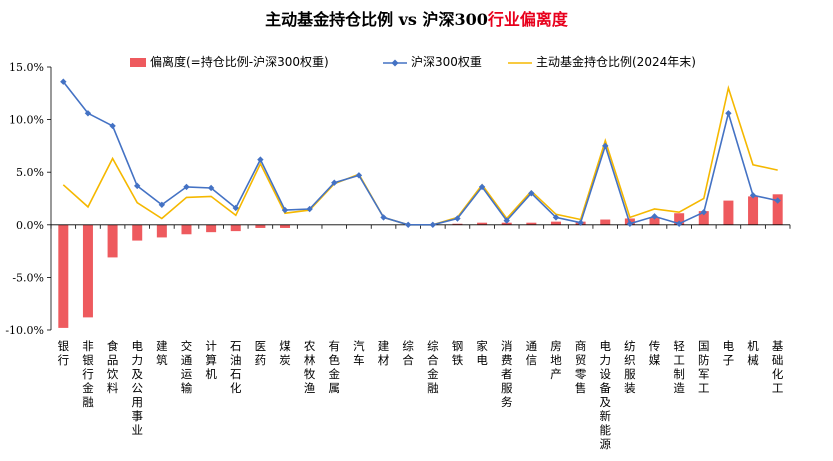 The width and height of the screenshot is (833, 461). Describe the element at coordinates (162, 353) in the screenshot. I see `x-category-label: 建筑` at that location.